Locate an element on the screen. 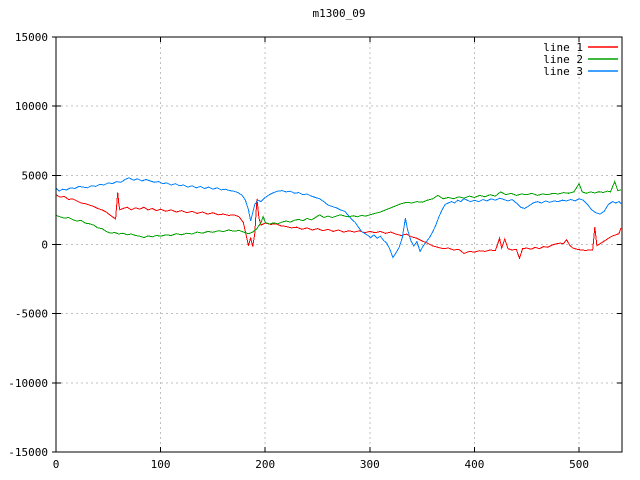 Image resolution: width=640 pixels, height=480 pixels. y-tick-label-5000: 5000 is located at coordinates (35, 175).